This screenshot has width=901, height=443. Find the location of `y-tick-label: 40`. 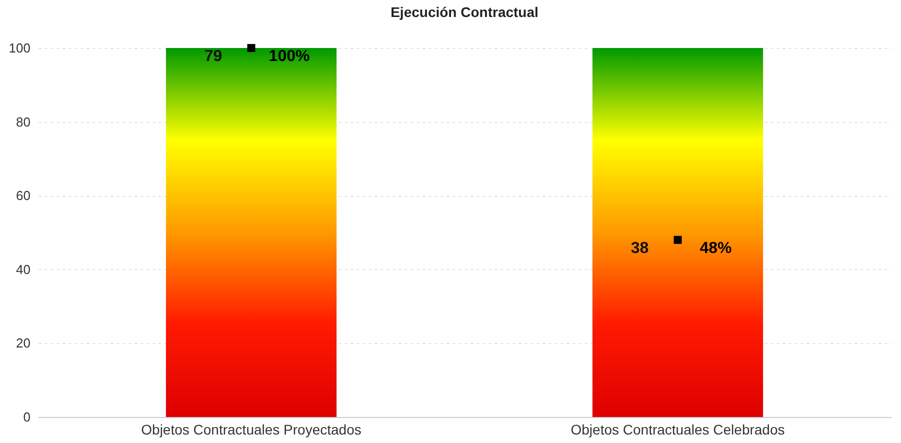

y-tick-label: 40 is located at coordinates (23, 269).